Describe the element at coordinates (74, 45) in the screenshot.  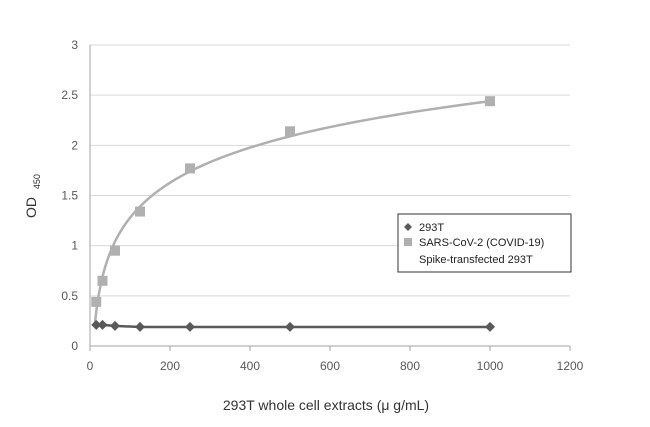
I see `y-tick-label: 3` at that location.